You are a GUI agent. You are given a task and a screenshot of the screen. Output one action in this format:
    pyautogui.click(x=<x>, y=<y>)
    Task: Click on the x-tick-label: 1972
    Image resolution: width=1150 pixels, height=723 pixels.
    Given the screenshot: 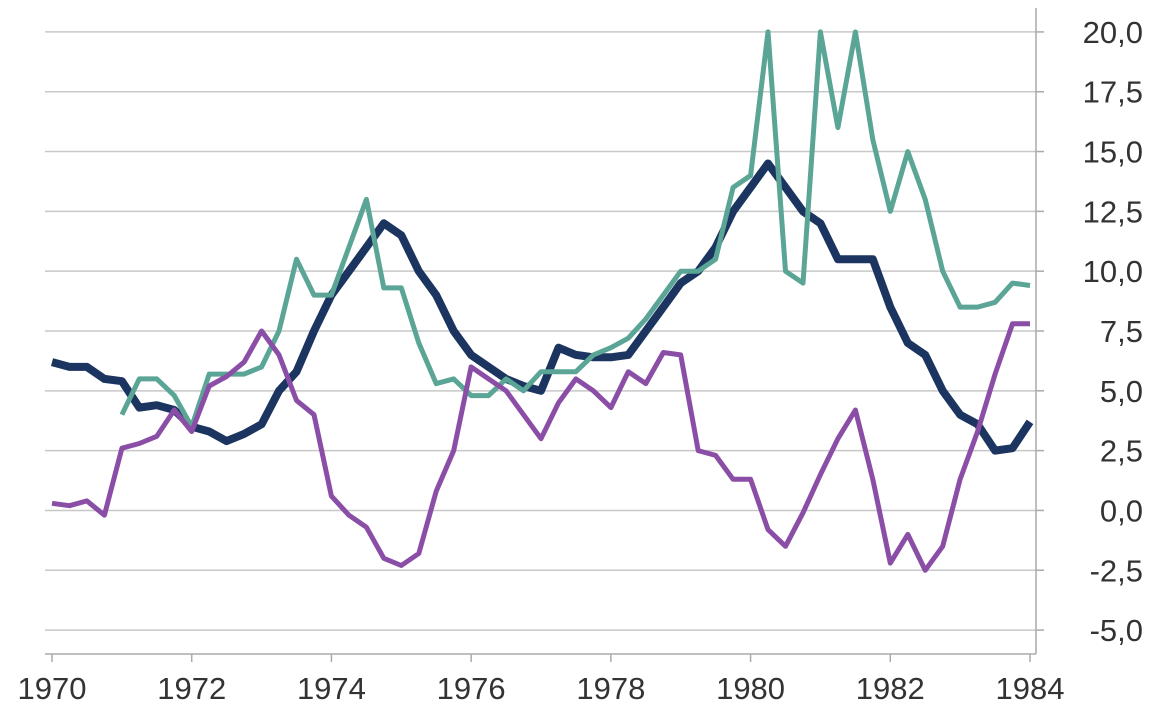 What is the action you would take?
    pyautogui.click(x=191, y=688)
    